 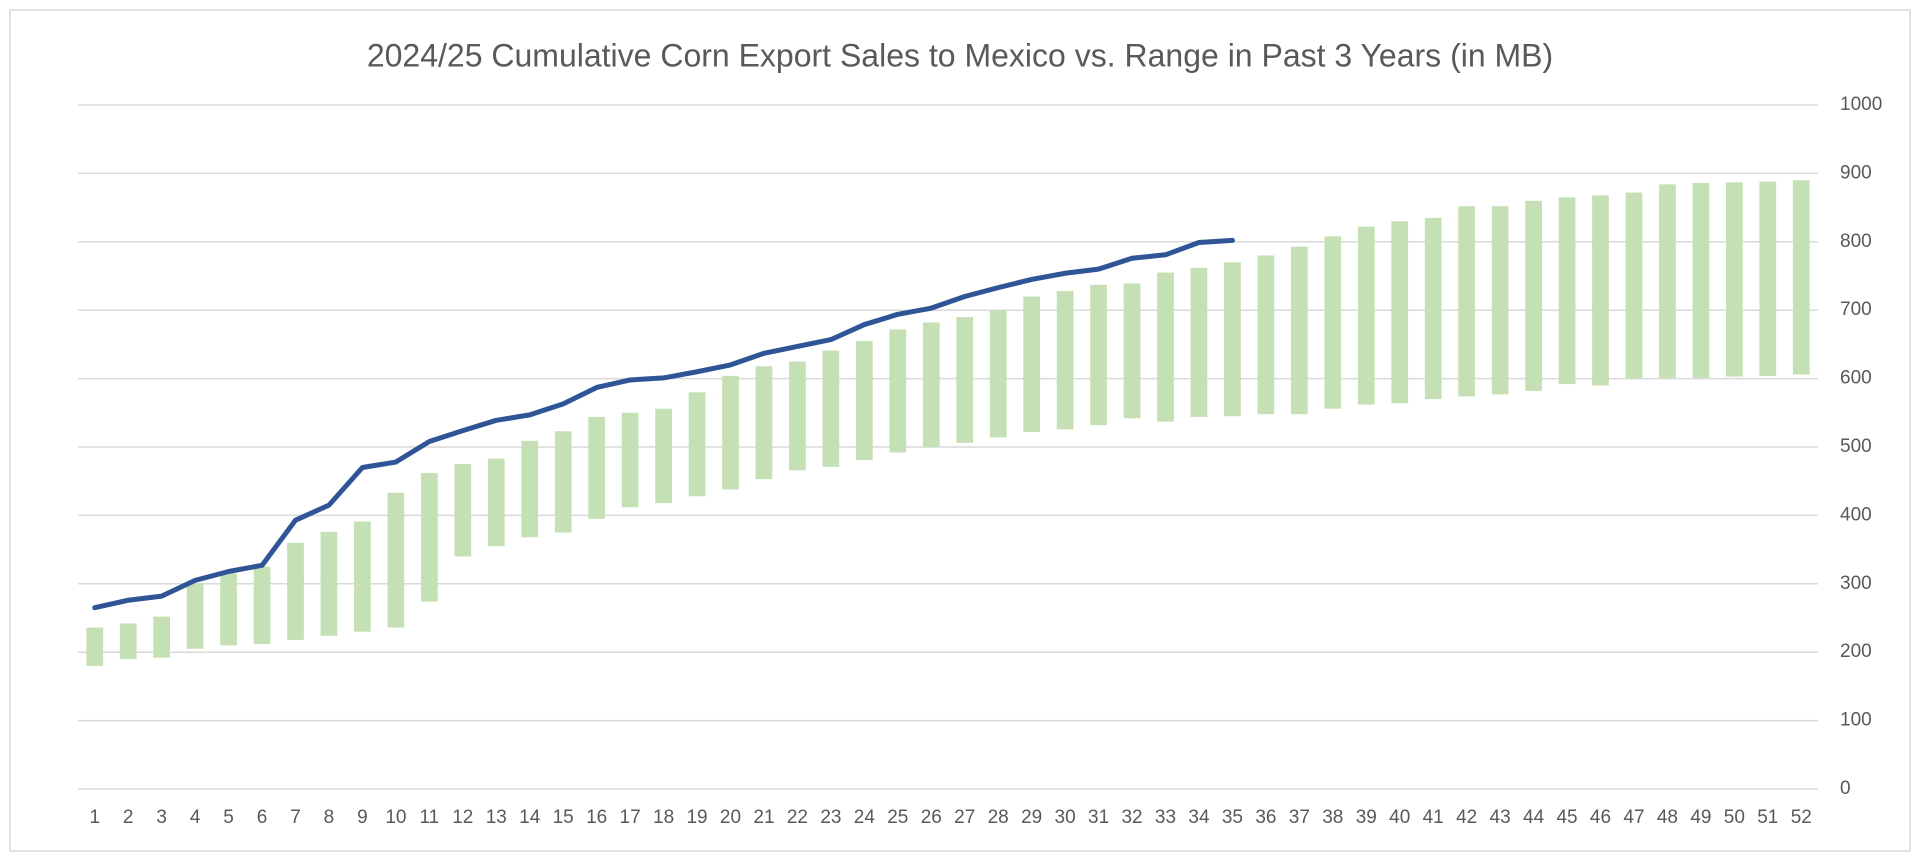 I want to click on x-tick-label: 22, so click(x=797, y=817).